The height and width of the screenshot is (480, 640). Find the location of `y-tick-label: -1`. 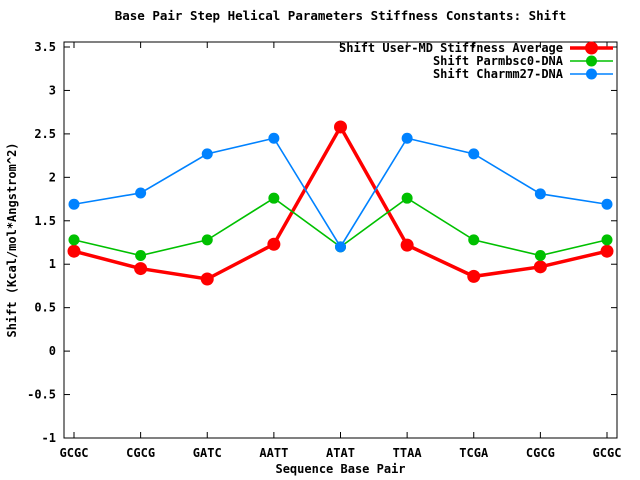

y-tick-label: -1 is located at coordinates (49, 438).